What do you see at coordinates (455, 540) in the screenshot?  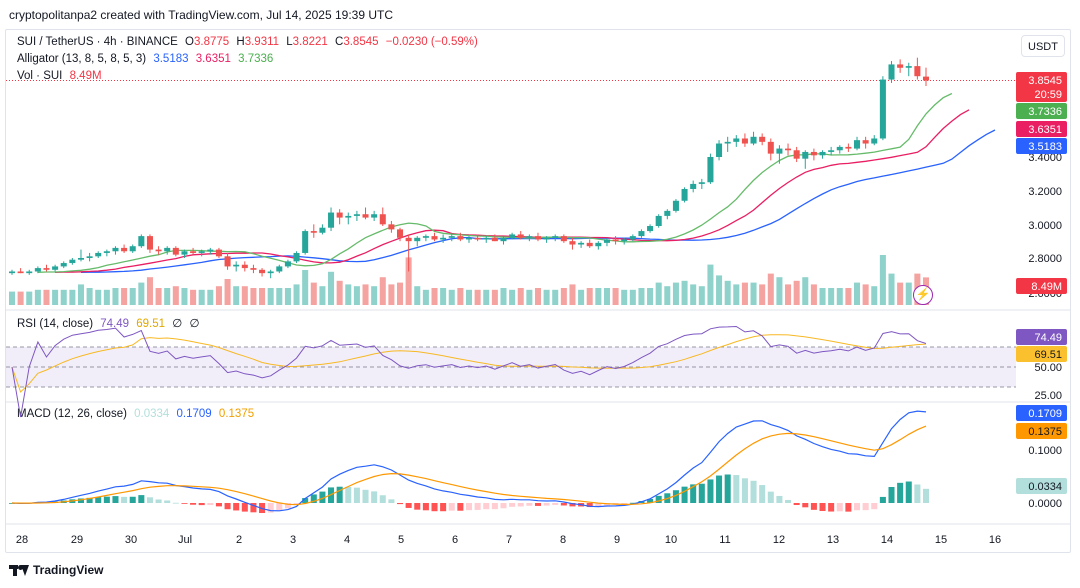 I see `time-axis-label: 6` at bounding box center [455, 540].